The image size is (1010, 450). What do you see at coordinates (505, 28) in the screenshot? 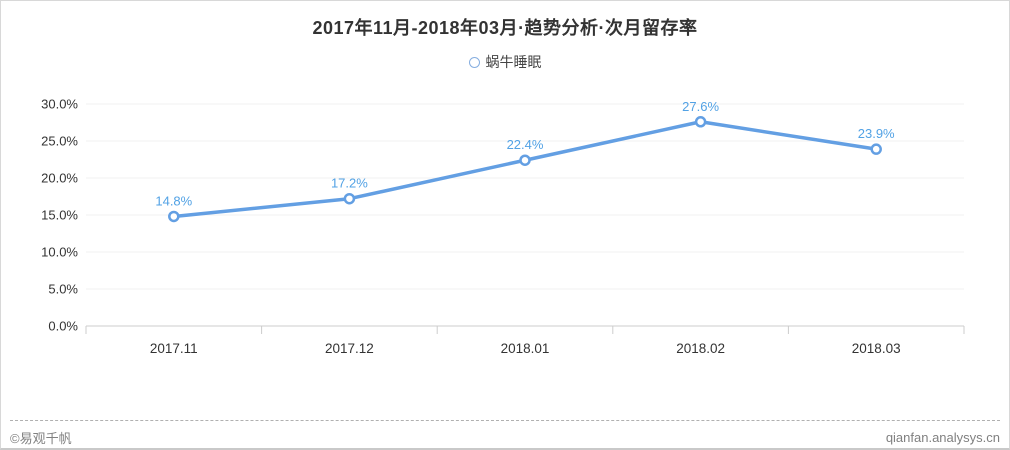
I see `page-title: 2017年11月-2018年03月·趋势分析·次月留存率` at bounding box center [505, 28].